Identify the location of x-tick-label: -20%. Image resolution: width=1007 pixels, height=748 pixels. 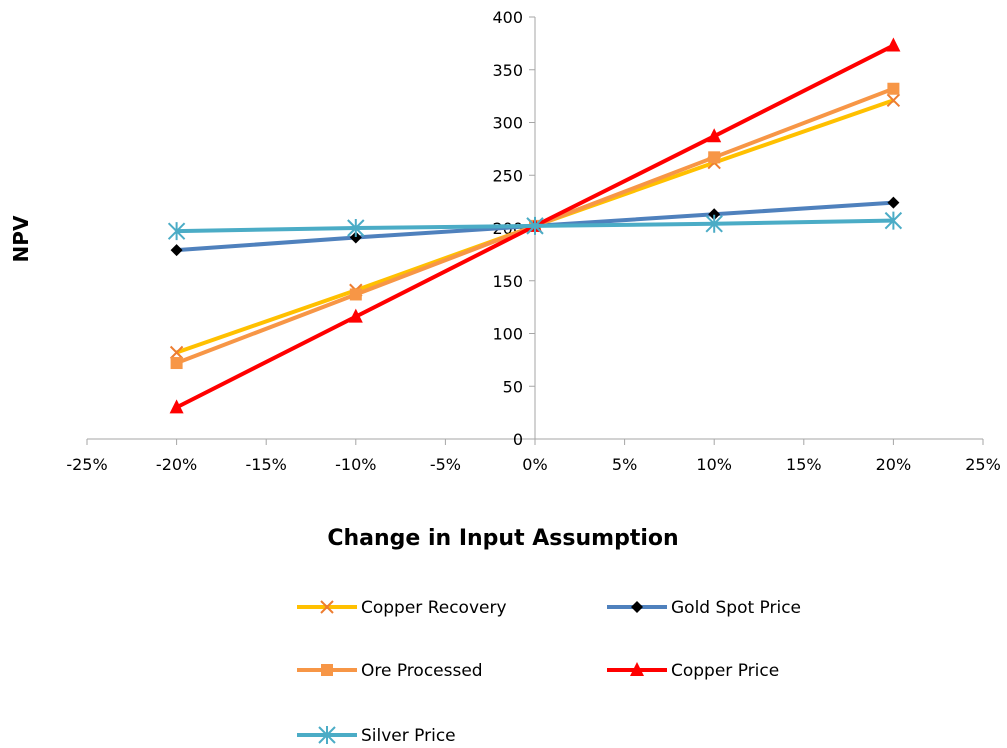
(176, 464).